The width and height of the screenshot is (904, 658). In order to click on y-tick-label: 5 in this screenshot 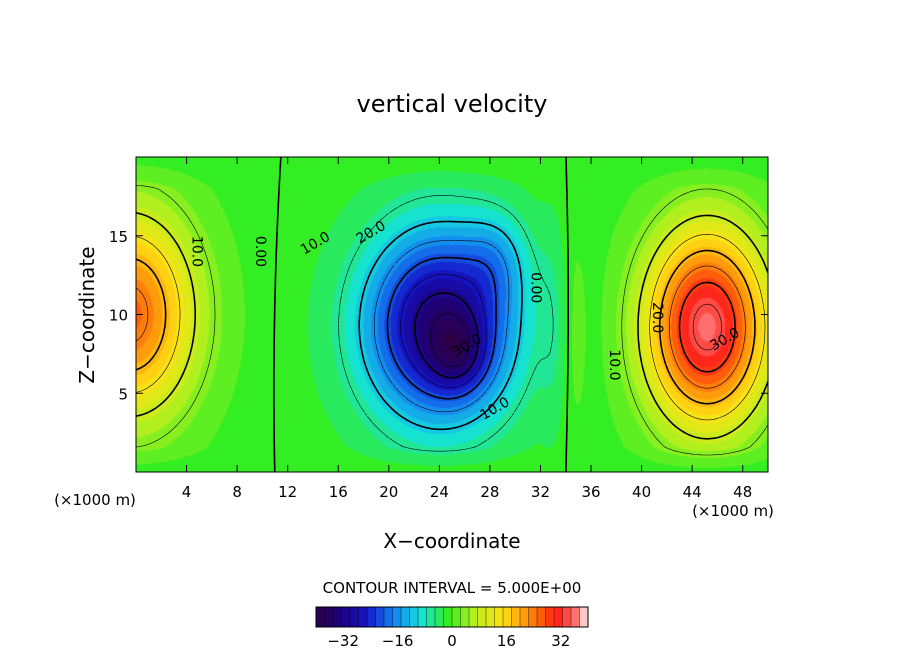, I will do `click(123, 394)`.